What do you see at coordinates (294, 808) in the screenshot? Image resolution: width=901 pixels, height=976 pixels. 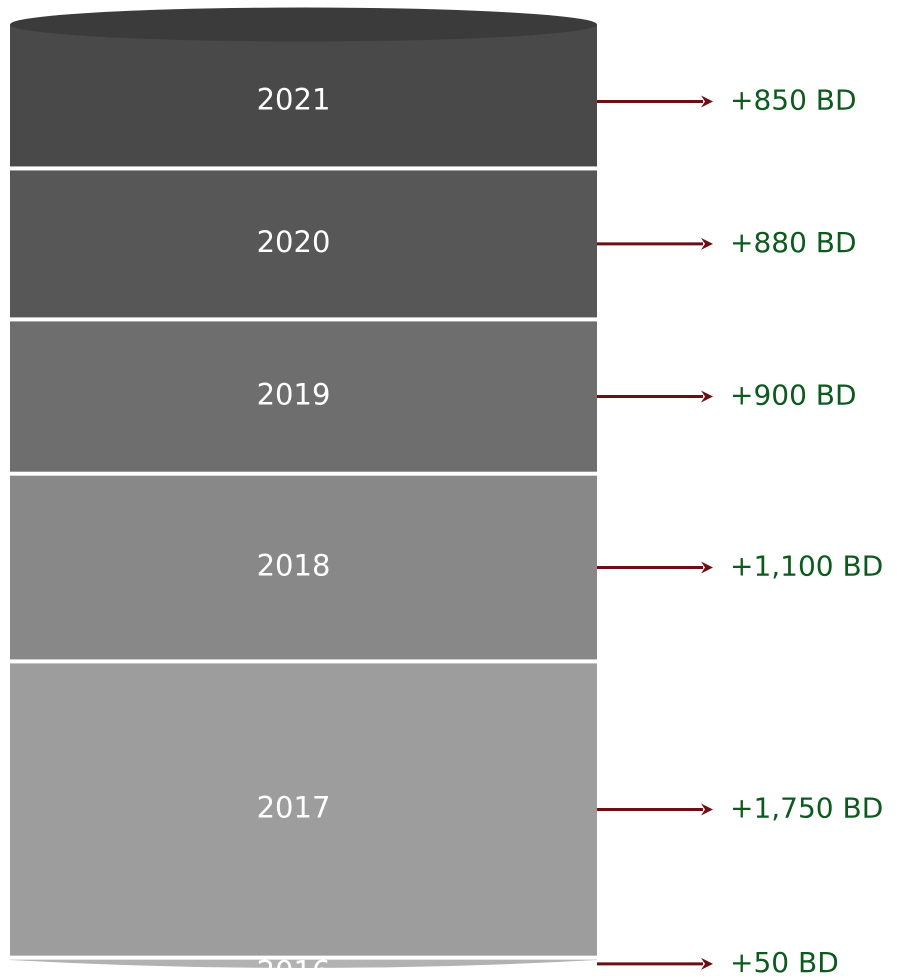 I see `segment-label: 2017` at bounding box center [294, 808].